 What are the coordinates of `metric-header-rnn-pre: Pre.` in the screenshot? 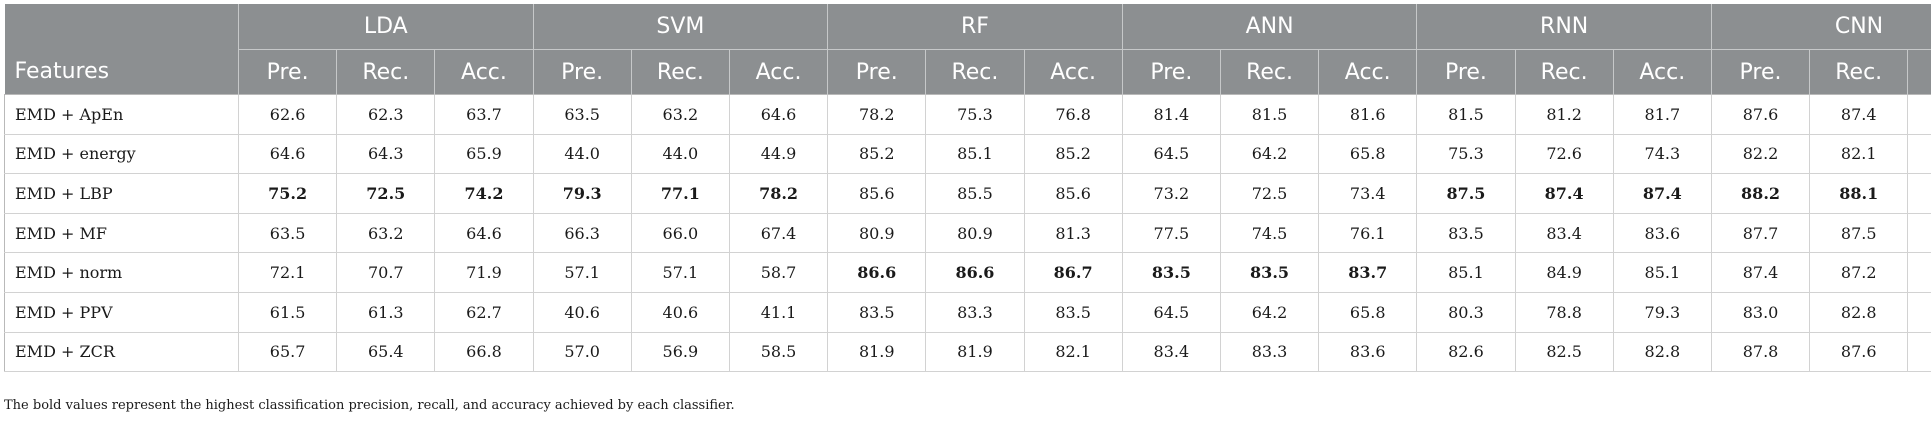 It's located at (1466, 72).